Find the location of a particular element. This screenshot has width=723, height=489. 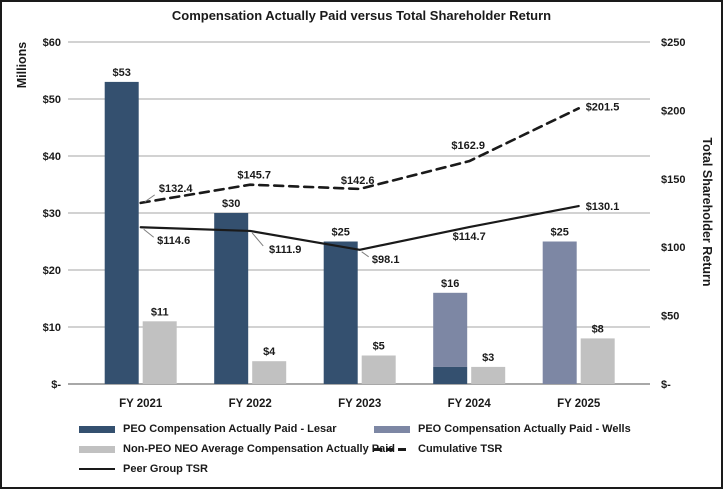

left-axis-tick-label: $40 is located at coordinates (52, 157).